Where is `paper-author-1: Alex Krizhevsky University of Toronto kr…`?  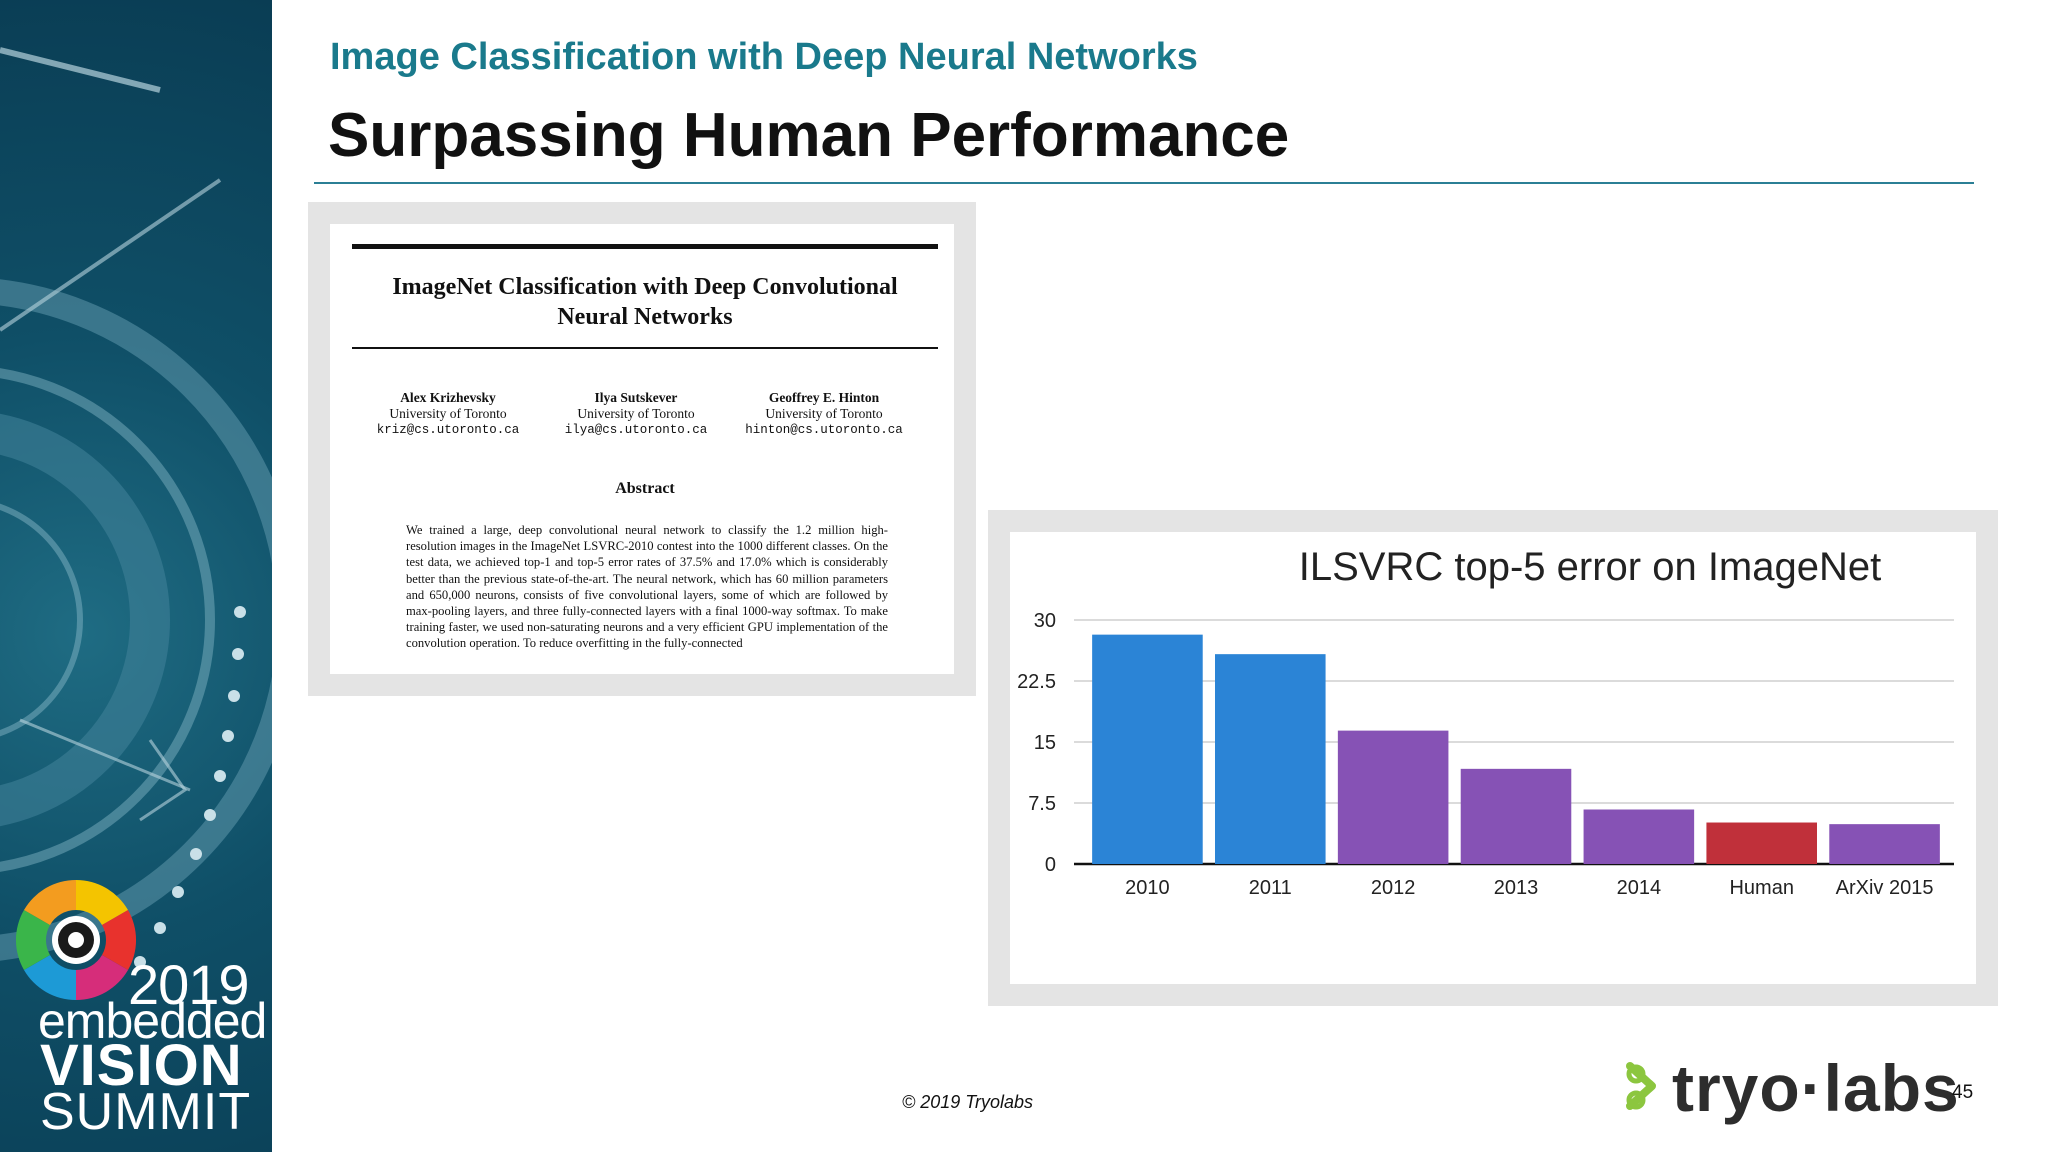 paper-author-1: Alex Krizhevsky University of Toronto kr… is located at coordinates (448, 414).